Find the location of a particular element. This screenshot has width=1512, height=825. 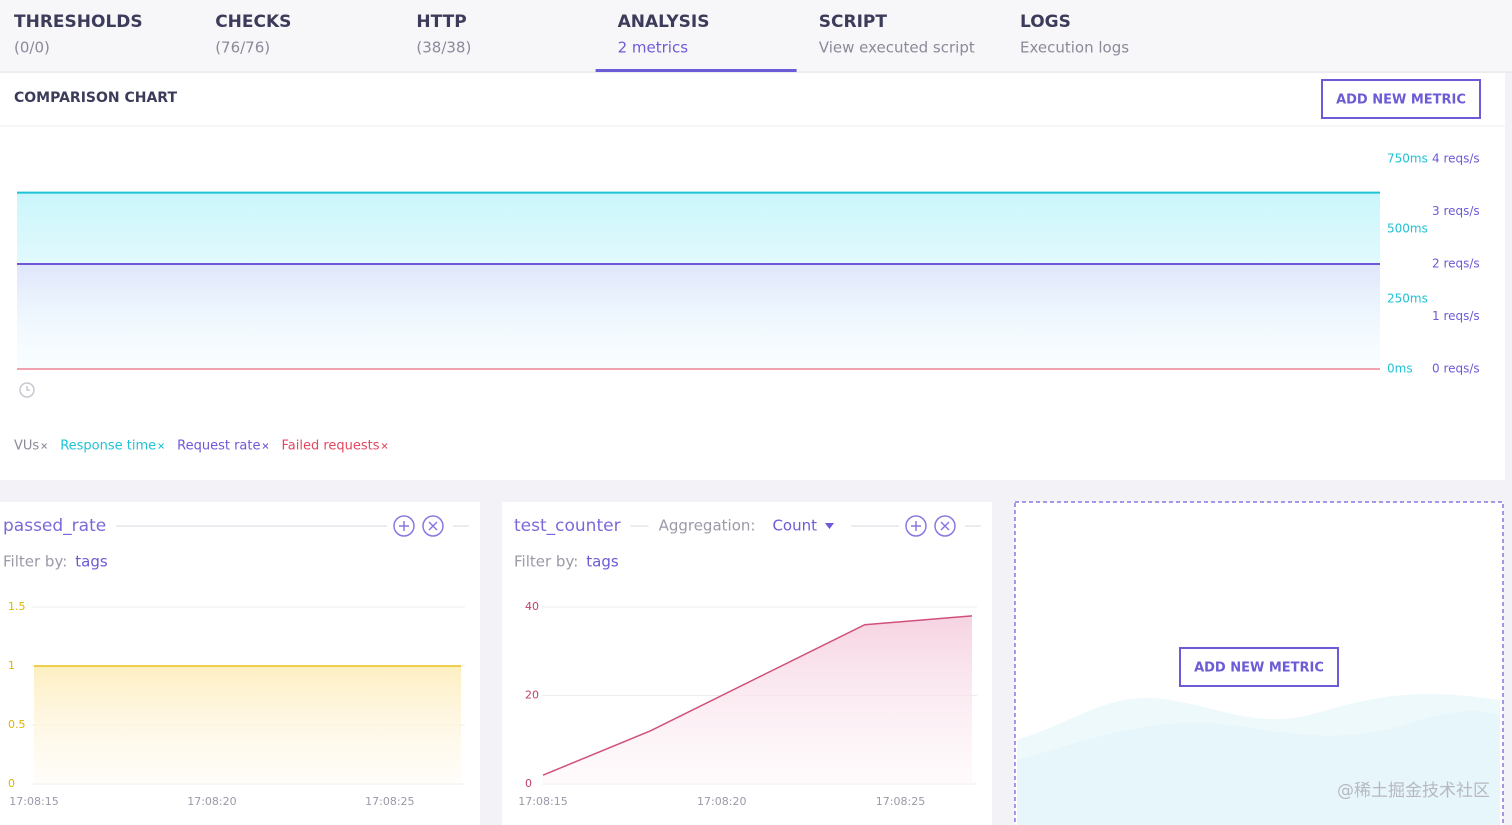

tab-underline is located at coordinates (696, 70).